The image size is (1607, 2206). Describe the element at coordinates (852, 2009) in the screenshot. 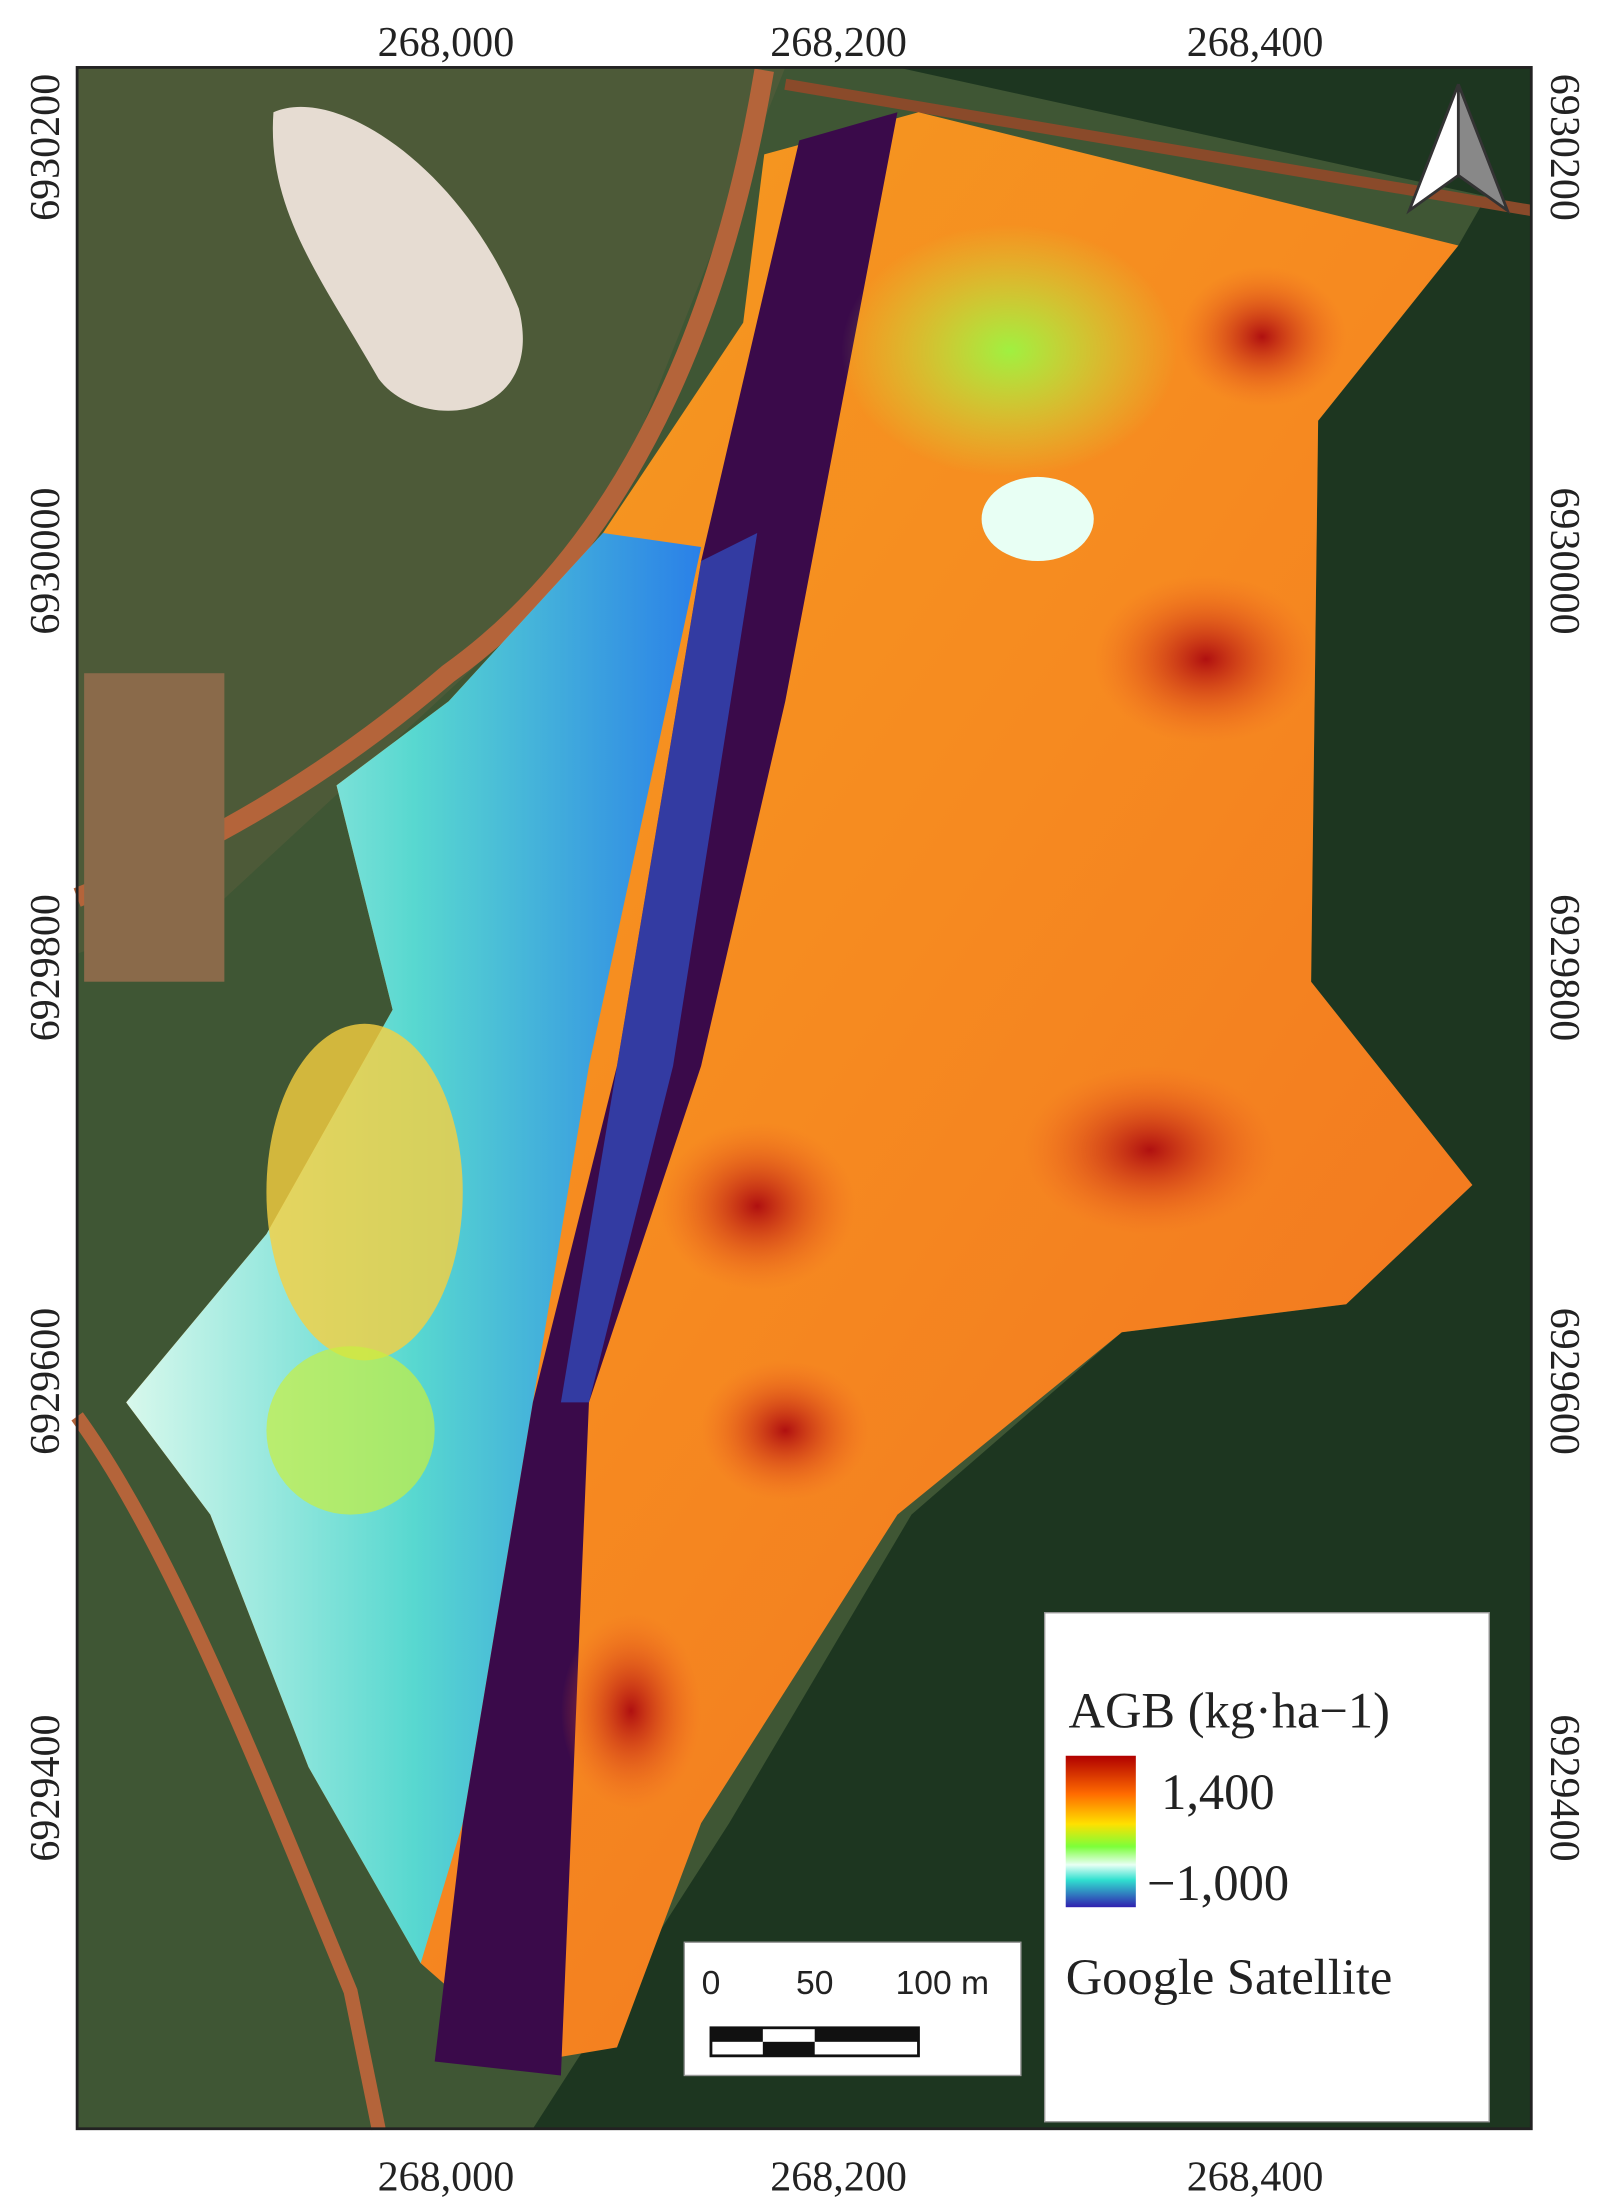

I see `scale-bar: 0 50 100 m` at that location.